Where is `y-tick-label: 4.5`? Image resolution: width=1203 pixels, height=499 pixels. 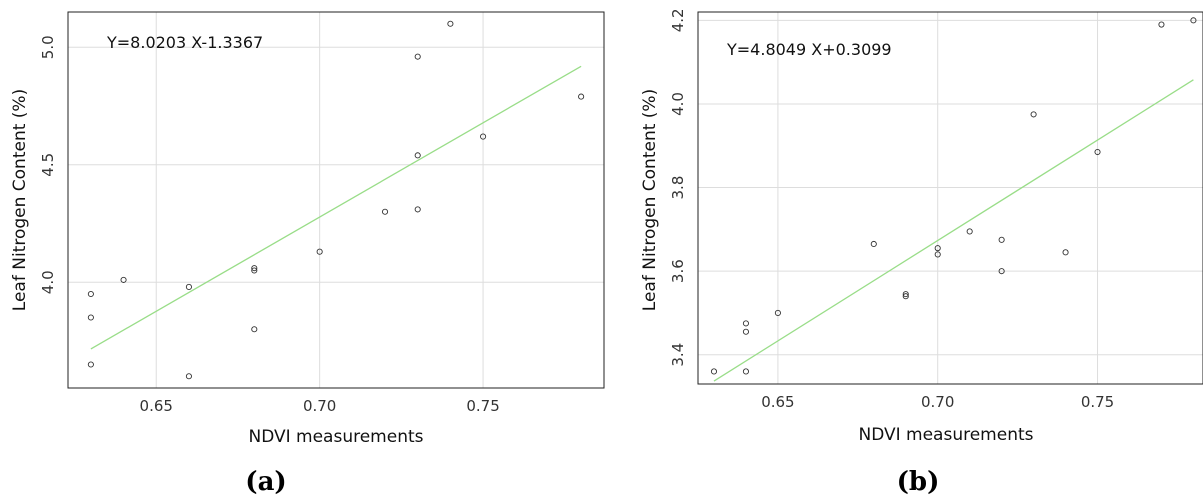 y-tick-label: 4.5 is located at coordinates (48, 165).